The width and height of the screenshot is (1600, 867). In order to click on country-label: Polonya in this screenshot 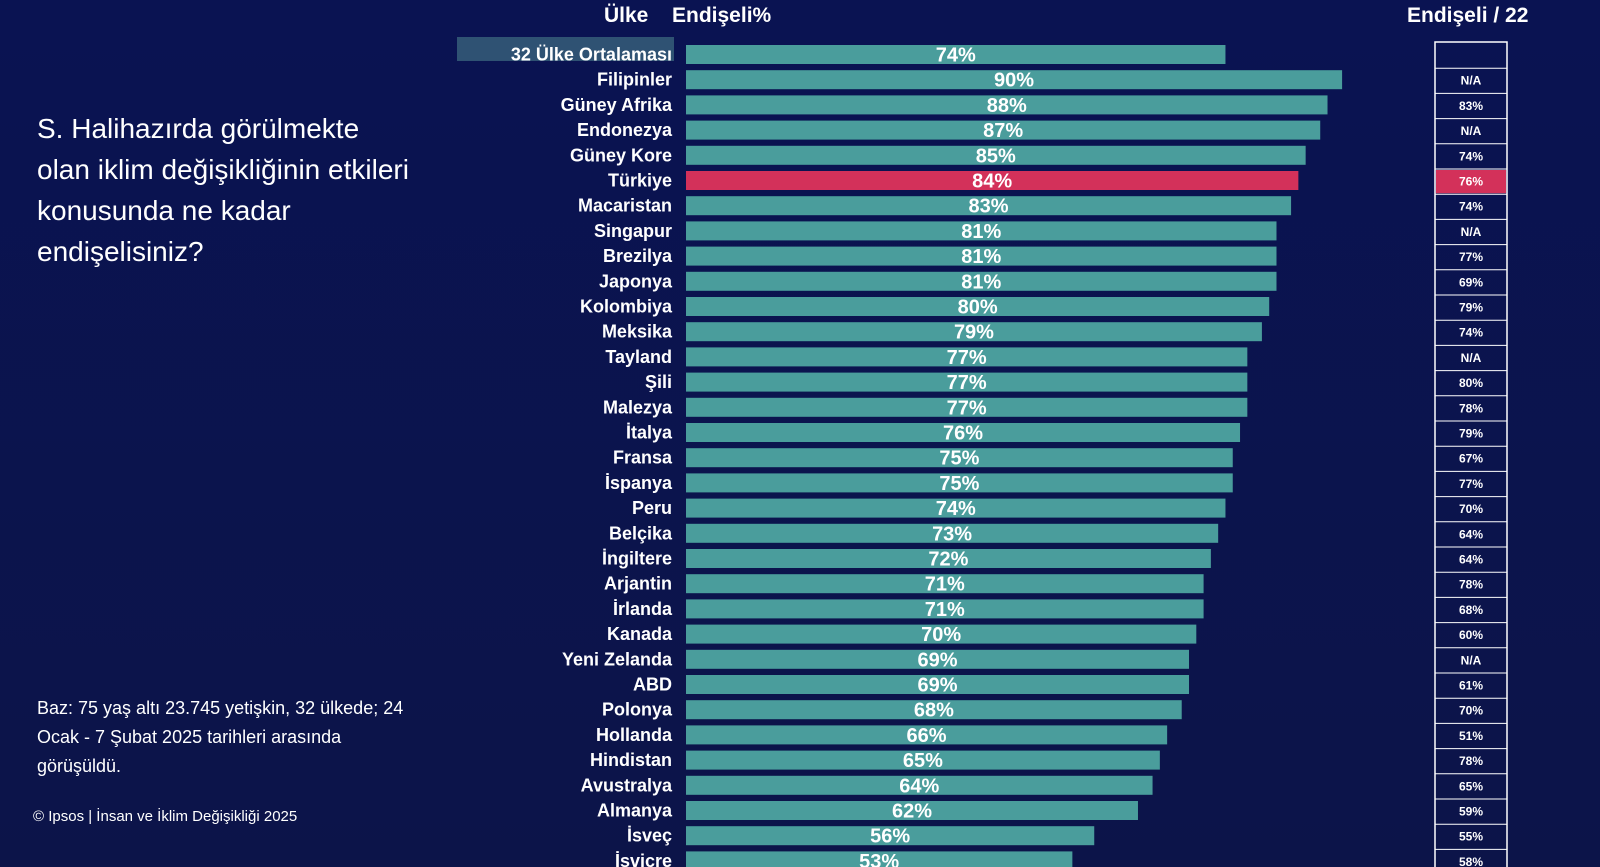, I will do `click(637, 710)`.